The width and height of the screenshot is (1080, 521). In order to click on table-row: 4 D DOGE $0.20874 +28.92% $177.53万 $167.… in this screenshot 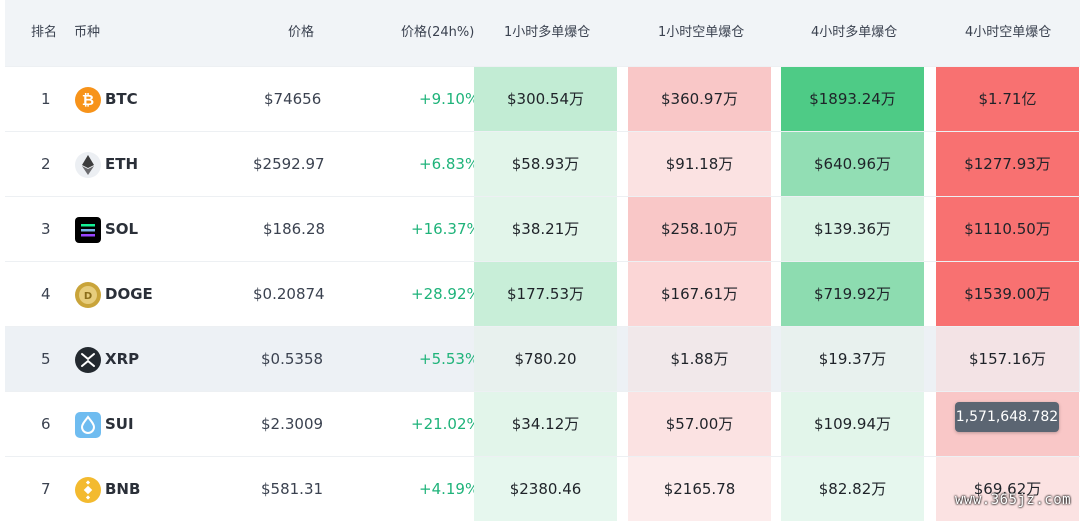, I will do `click(542, 293)`.